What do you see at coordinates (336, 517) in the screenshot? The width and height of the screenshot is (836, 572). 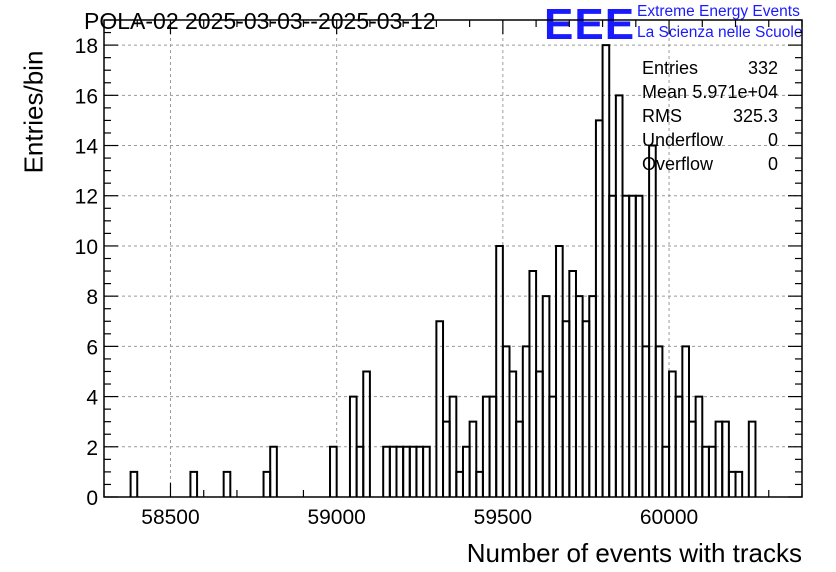 I see `x-tick-label-1: 59000` at bounding box center [336, 517].